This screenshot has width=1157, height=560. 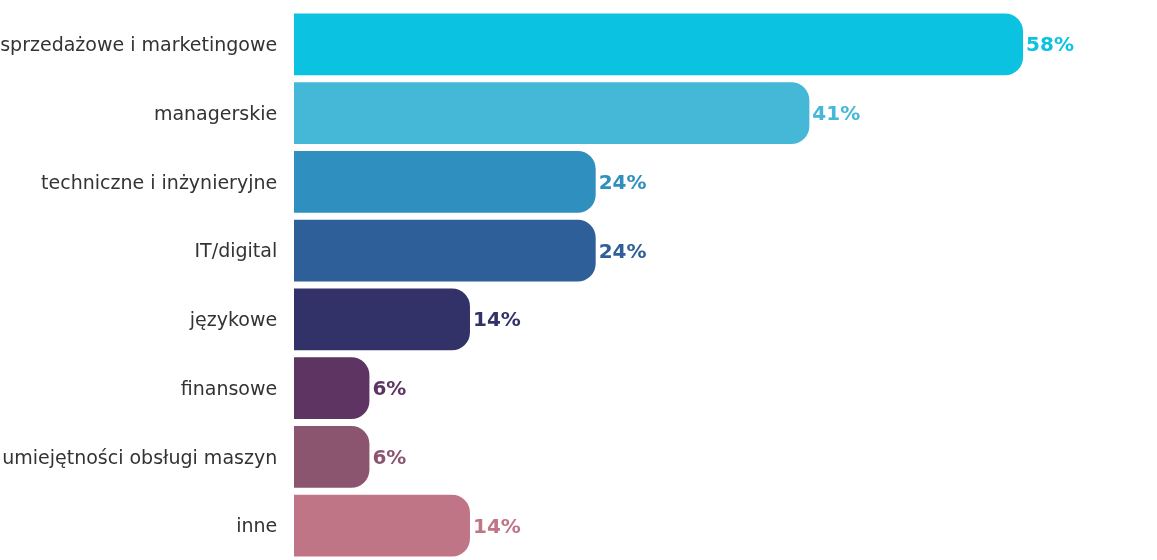 I want to click on y-tick-label: językowe, so click(x=233, y=319).